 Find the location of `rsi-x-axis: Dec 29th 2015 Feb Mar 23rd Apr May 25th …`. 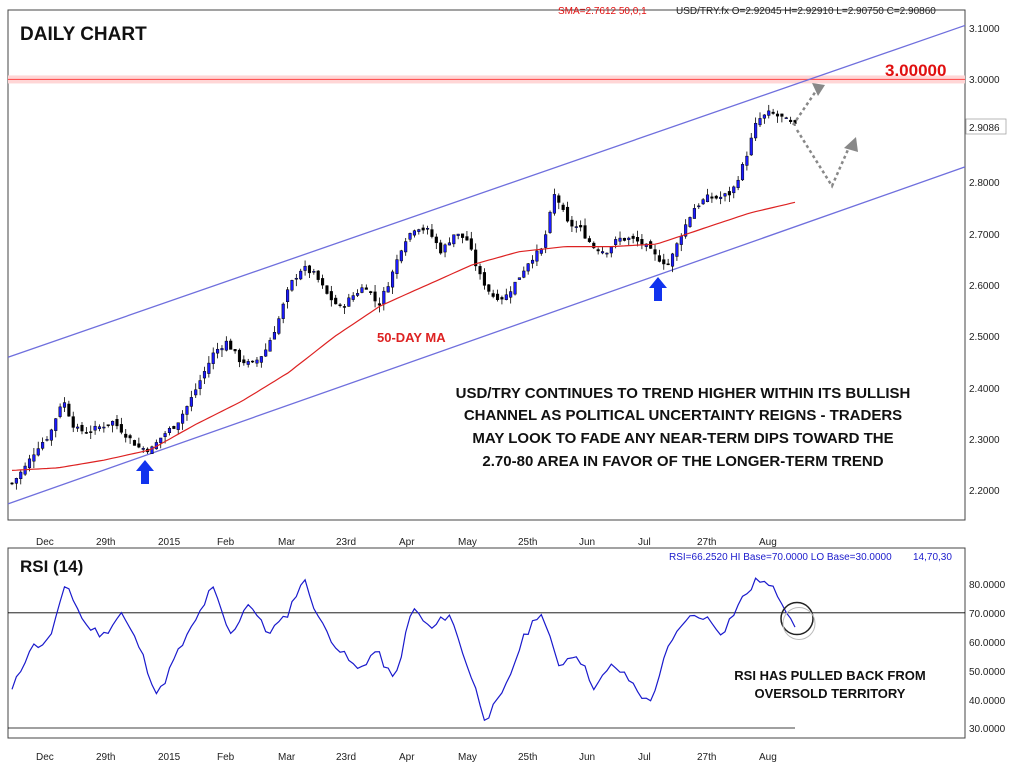

rsi-x-axis: Dec 29th 2015 Feb Mar 23rd Apr May 25th … is located at coordinates (406, 757).